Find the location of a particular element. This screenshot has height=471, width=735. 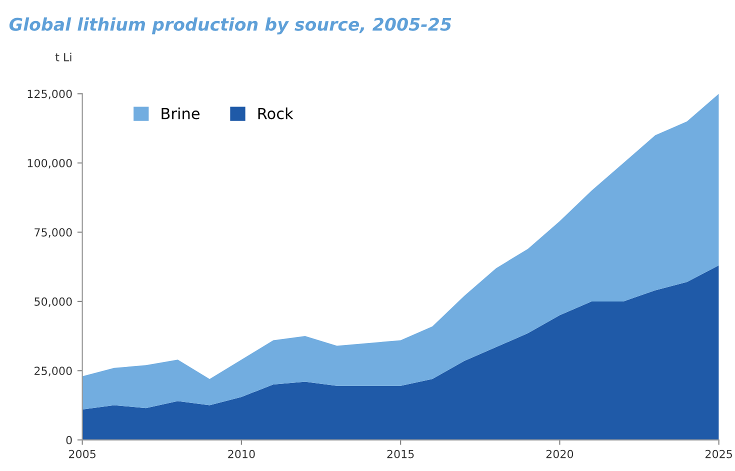

x-tick-label: 2005 is located at coordinates (82, 454).